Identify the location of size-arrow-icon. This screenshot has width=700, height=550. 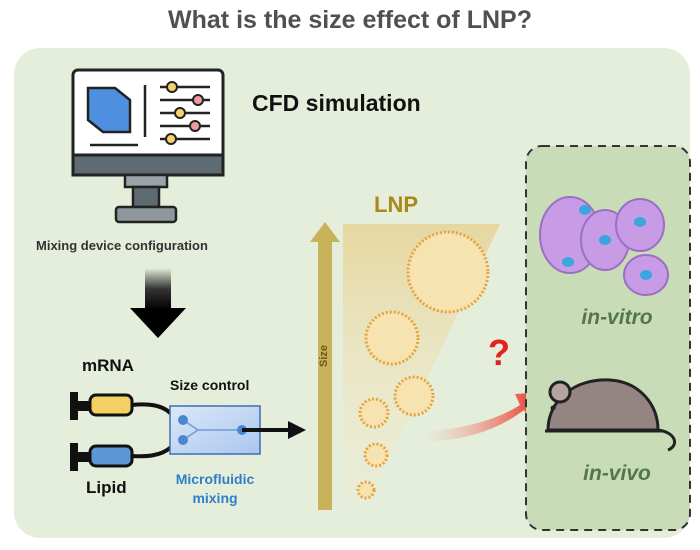
(325, 366).